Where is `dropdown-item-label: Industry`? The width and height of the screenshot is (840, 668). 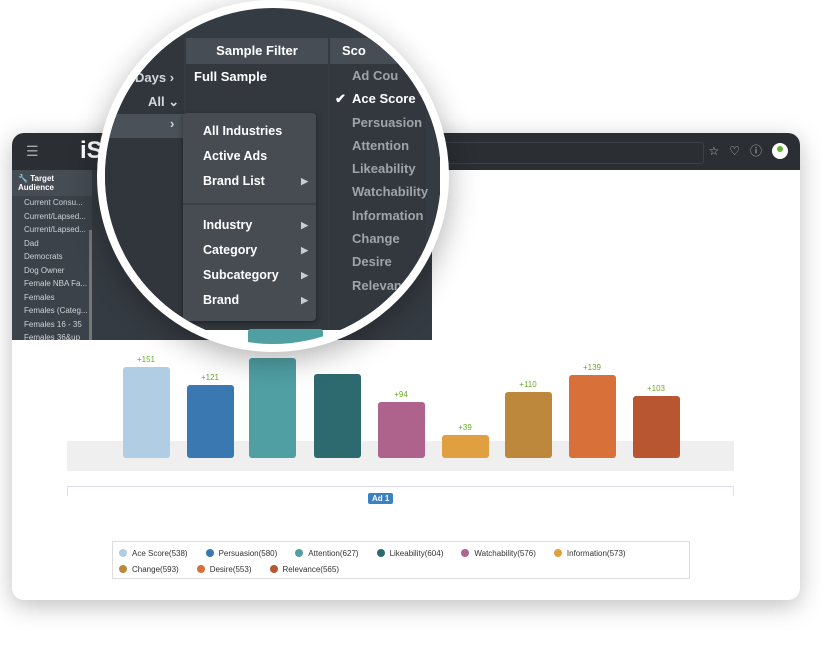
dropdown-item-label: Industry is located at coordinates (228, 225).